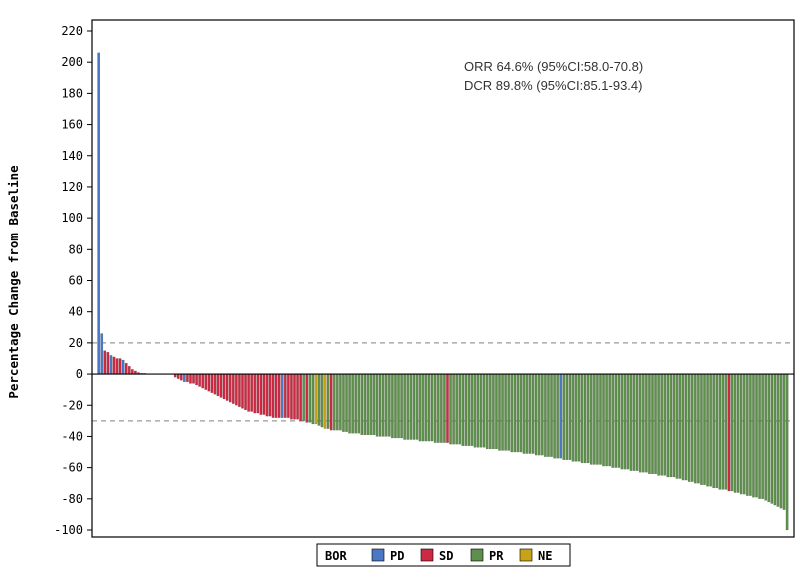  I want to click on y-tick-label: 80, so click(76, 249).